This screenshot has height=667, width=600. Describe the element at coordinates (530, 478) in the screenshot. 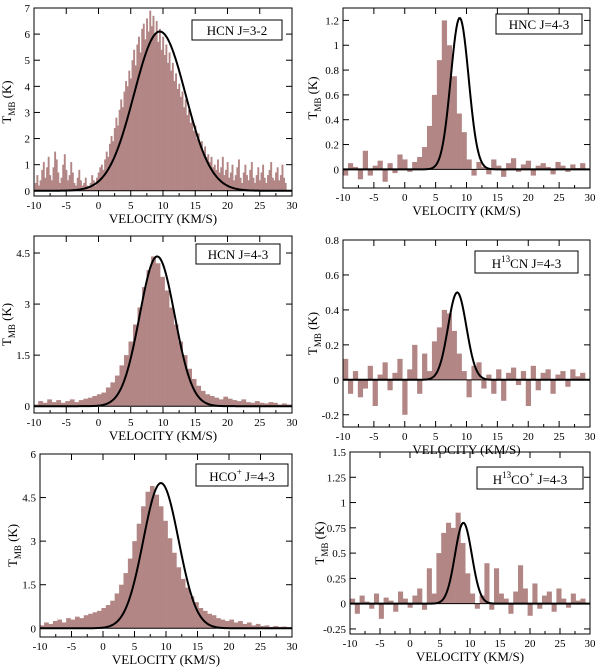

I see `chart-6-legend-label: H13CO+ J=4-3` at that location.